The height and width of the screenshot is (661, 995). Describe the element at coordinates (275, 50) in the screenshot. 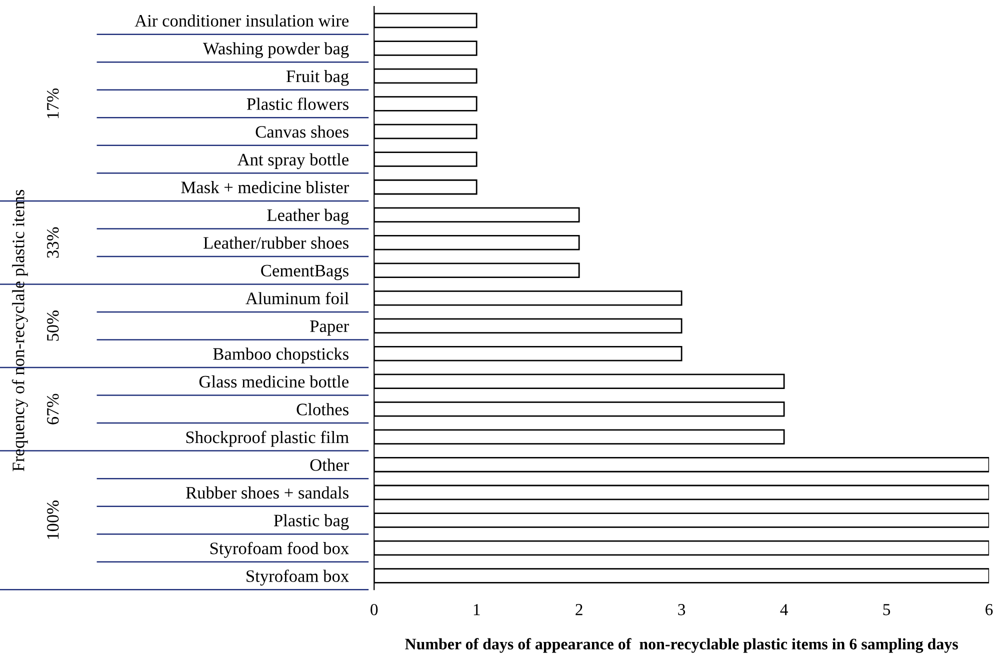

I see `y-tick-label: Washing powder bag` at that location.